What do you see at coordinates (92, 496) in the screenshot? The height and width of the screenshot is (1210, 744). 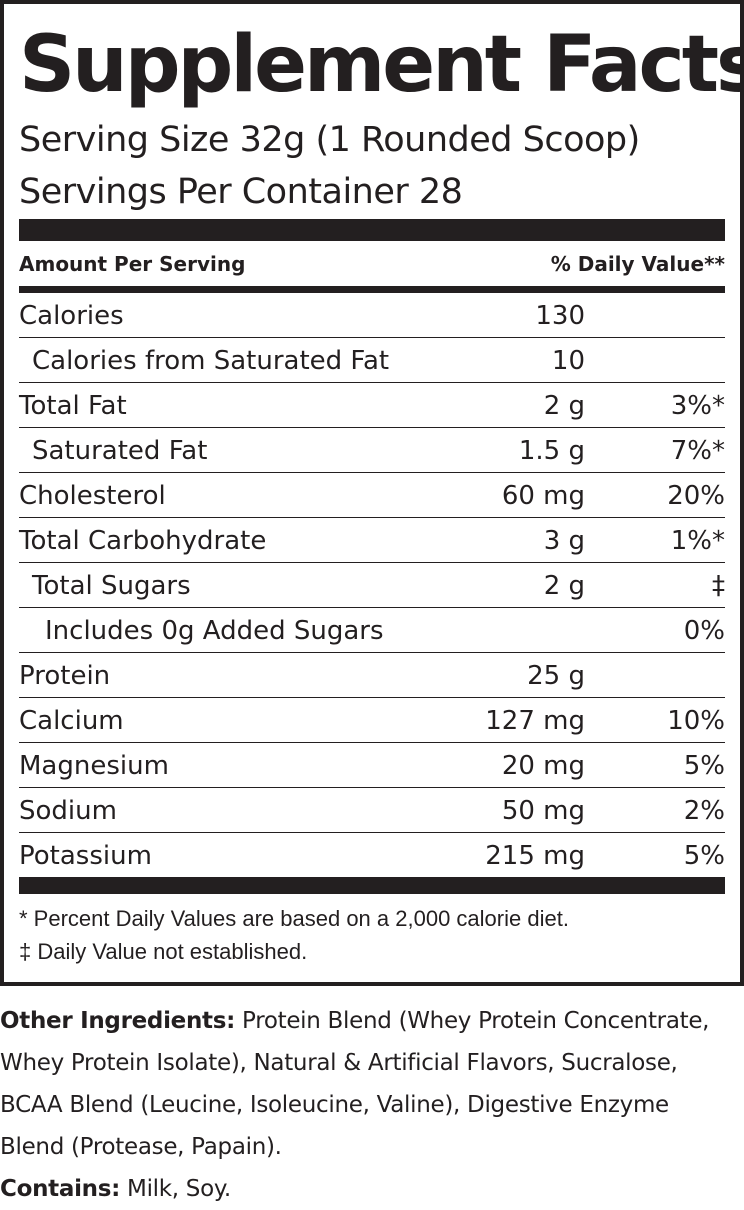 I see `nutrient-name: Cholesterol` at bounding box center [92, 496].